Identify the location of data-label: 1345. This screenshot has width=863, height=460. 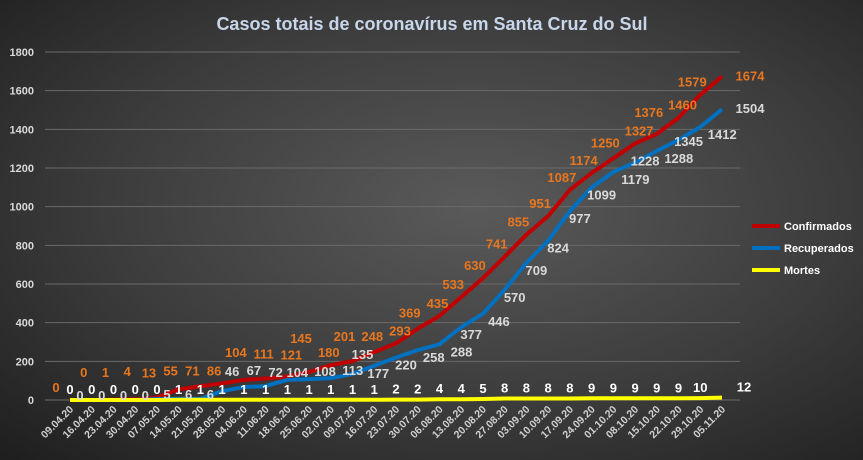
(688, 141).